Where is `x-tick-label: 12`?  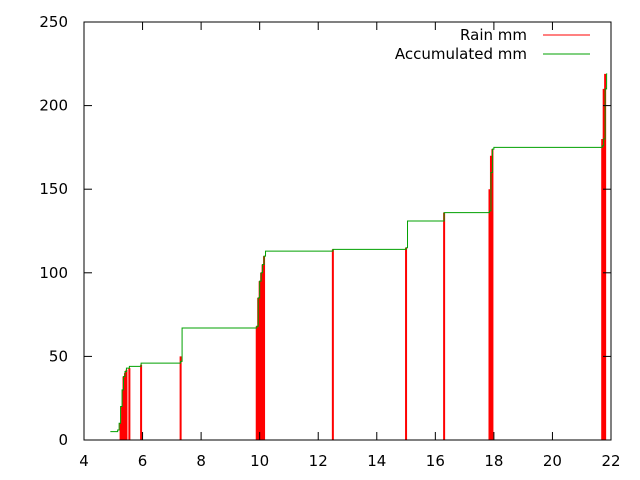 x-tick-label: 12 is located at coordinates (318, 461).